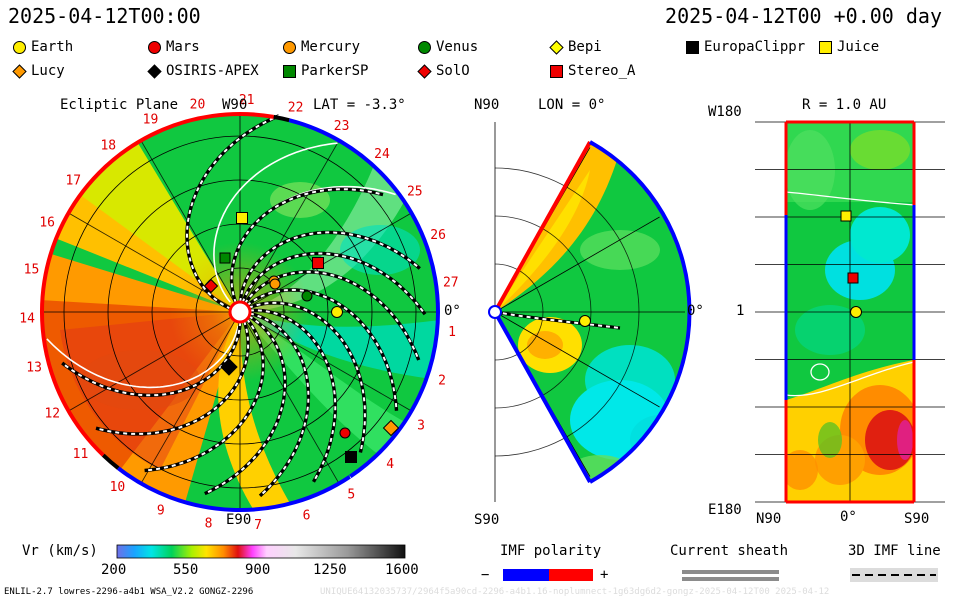 Image resolution: width=960 pixels, height=600 pixels. Describe the element at coordinates (457, 47) in the screenshot. I see `legend-label: Venus` at that location.